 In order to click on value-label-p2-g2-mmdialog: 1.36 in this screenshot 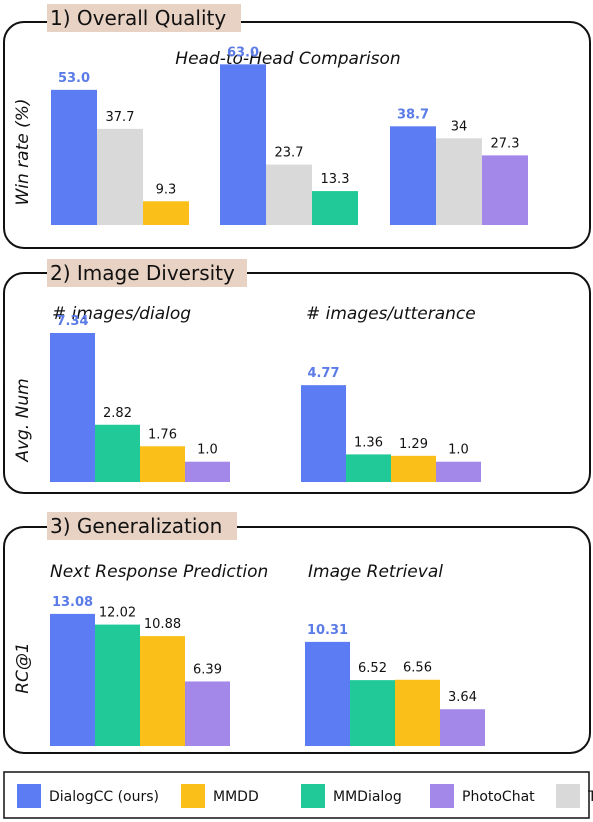, I will do `click(368, 442)`.